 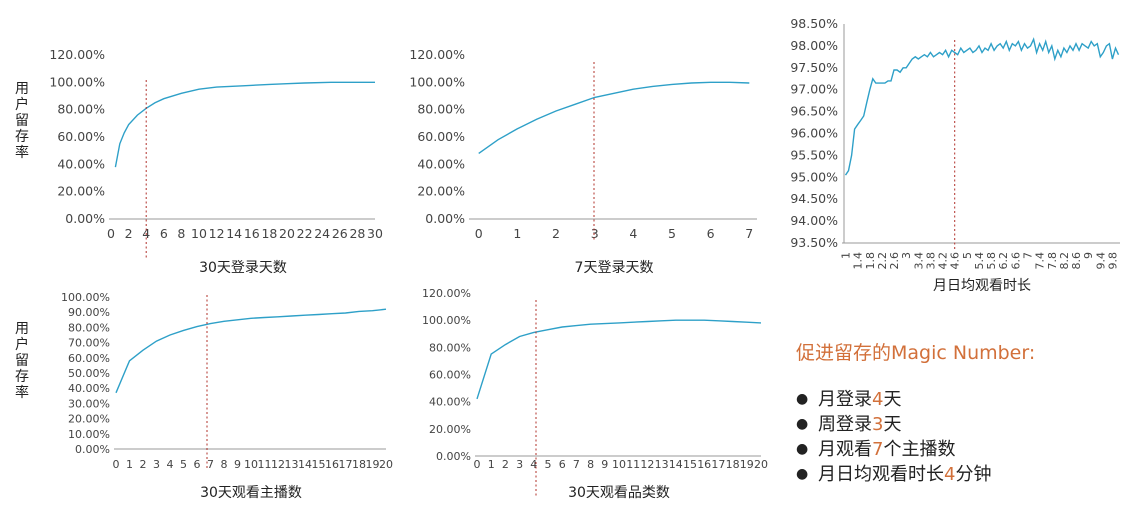 What do you see at coordinates (814, 154) in the screenshot?
I see `y-tick-label: 95.50%` at bounding box center [814, 154].